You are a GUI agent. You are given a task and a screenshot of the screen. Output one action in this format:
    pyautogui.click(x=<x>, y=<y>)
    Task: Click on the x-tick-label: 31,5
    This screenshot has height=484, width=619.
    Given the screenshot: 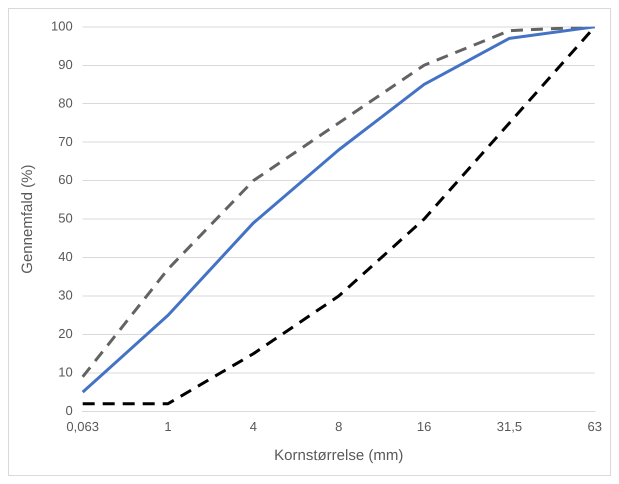 What is the action you would take?
    pyautogui.click(x=509, y=426)
    